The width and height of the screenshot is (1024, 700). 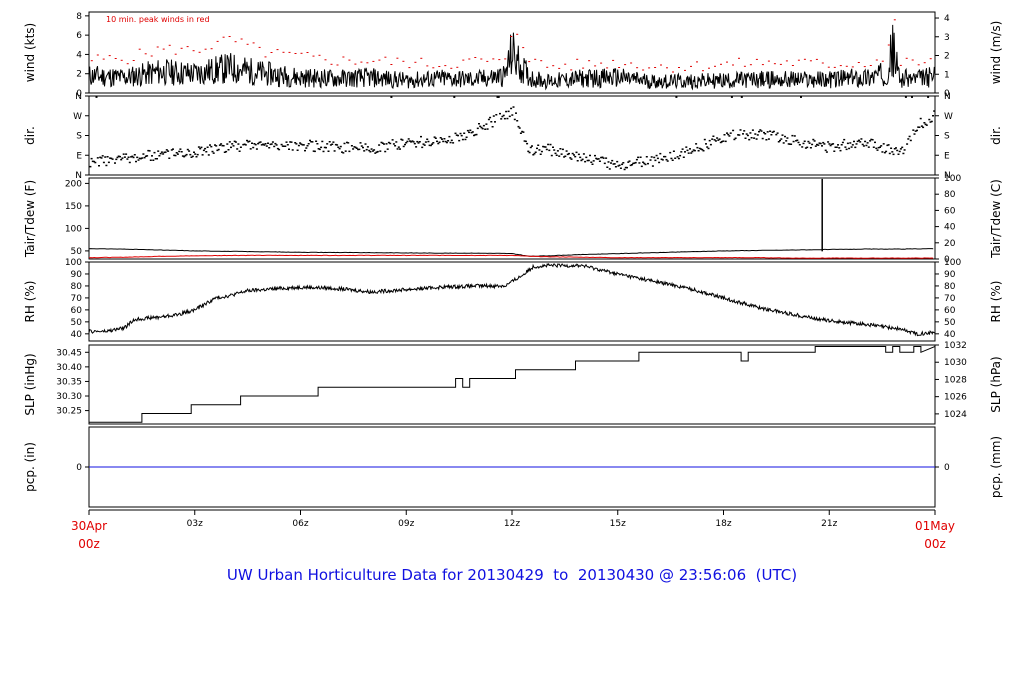 What do you see at coordinates (158, 19) in the screenshot?
I see `peak-wind-note: 10 min. peak winds in red` at bounding box center [158, 19].